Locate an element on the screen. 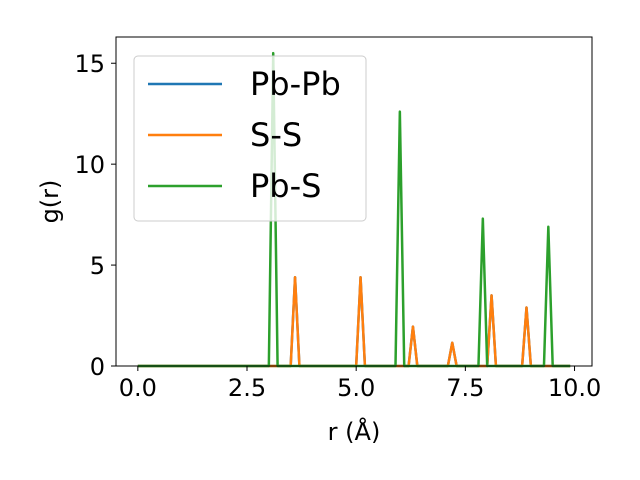 This screenshot has height=480, width=640. y-tick-label: 5 is located at coordinates (97, 266).